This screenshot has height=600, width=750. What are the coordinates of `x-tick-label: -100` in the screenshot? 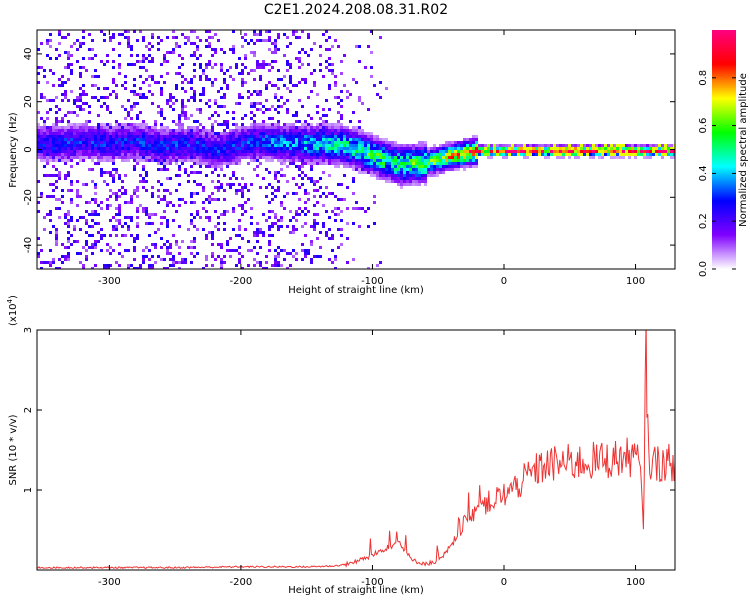 It's located at (372, 281).